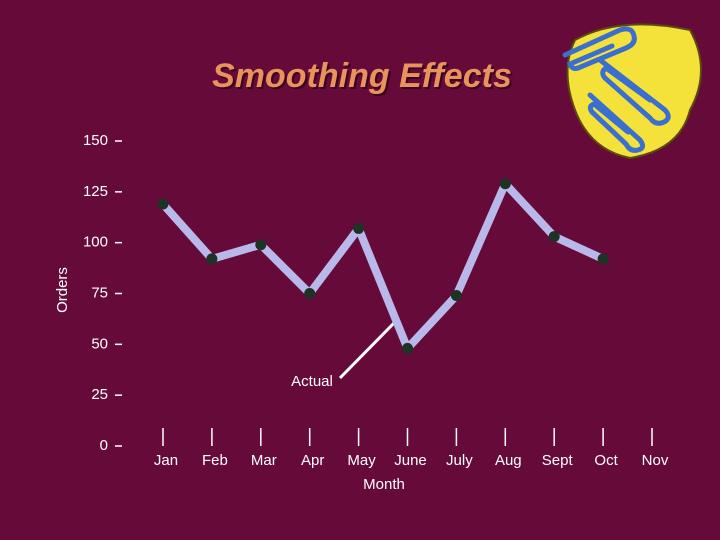 This screenshot has height=540, width=720. I want to click on x-axis-label: Month, so click(384, 484).